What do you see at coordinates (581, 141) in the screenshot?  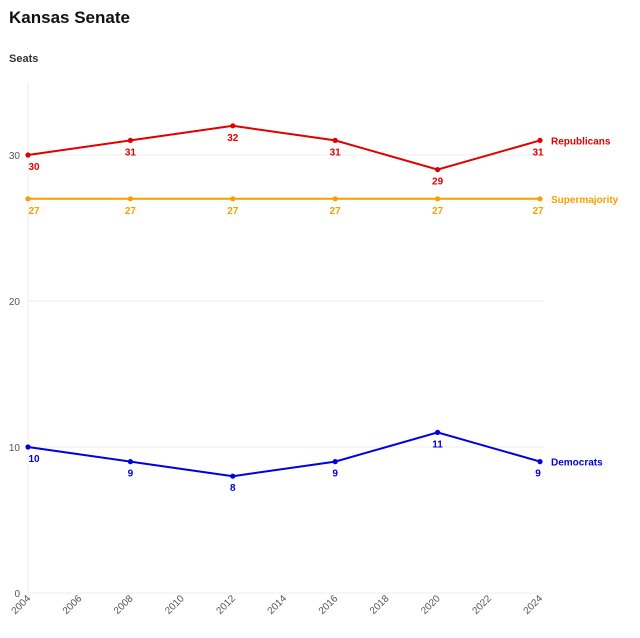 I see `series-label: Republicans` at bounding box center [581, 141].